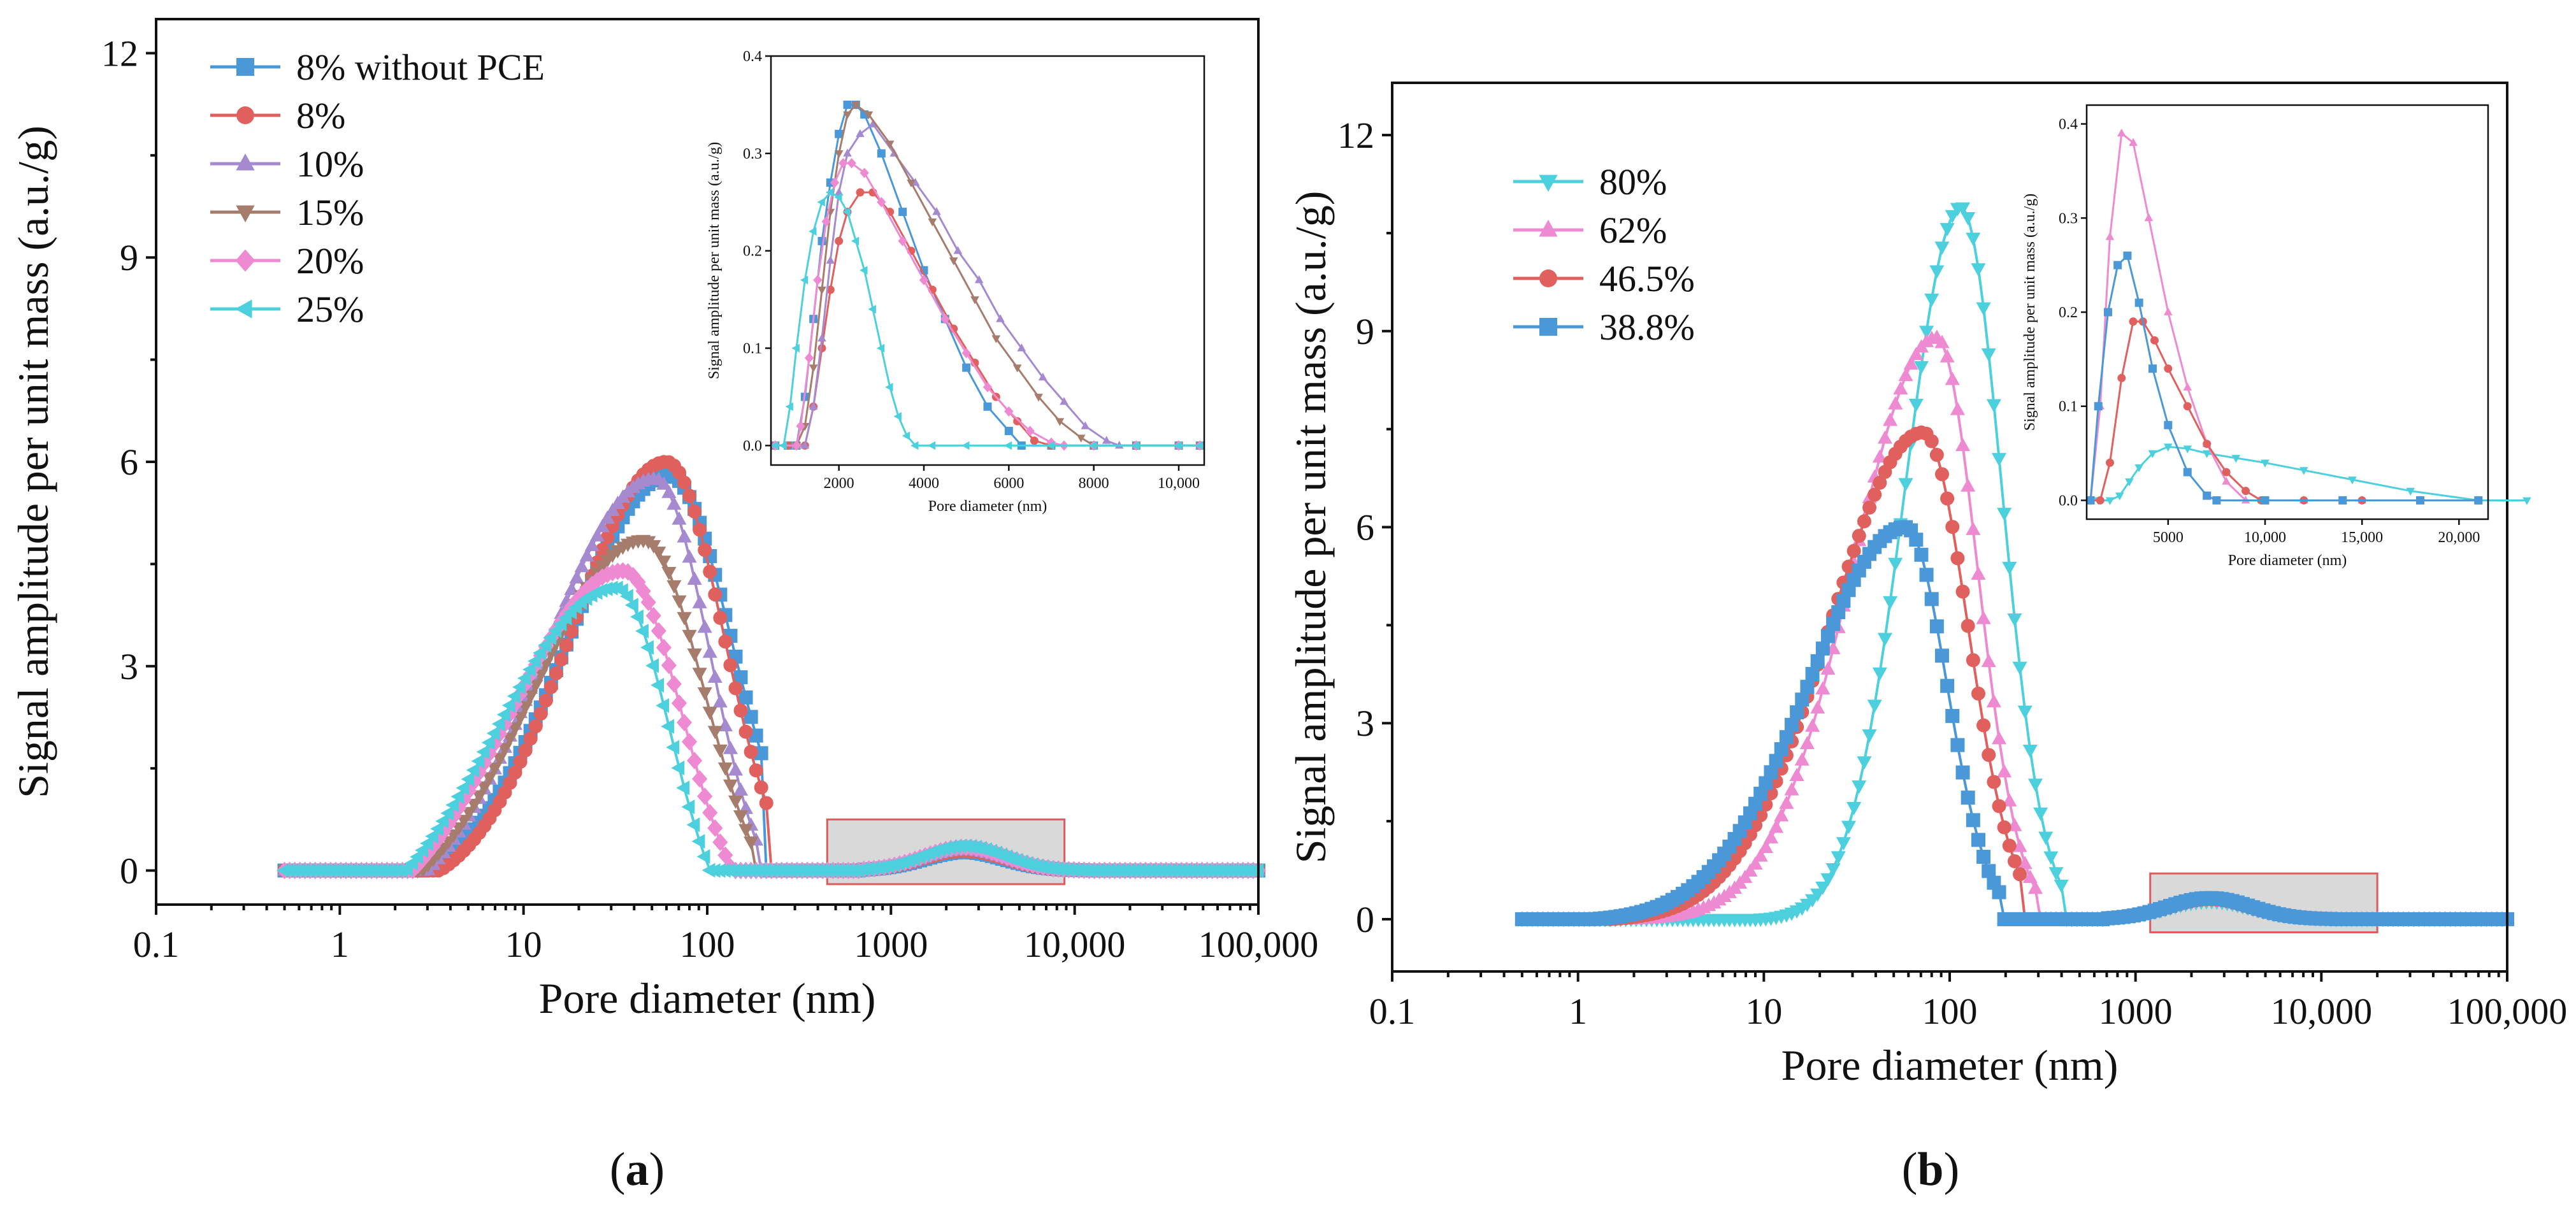 The image size is (2576, 1211). Describe the element at coordinates (1009, 483) in the screenshot. I see `panel-a-inset-x-tick-label-2: 6000` at that location.